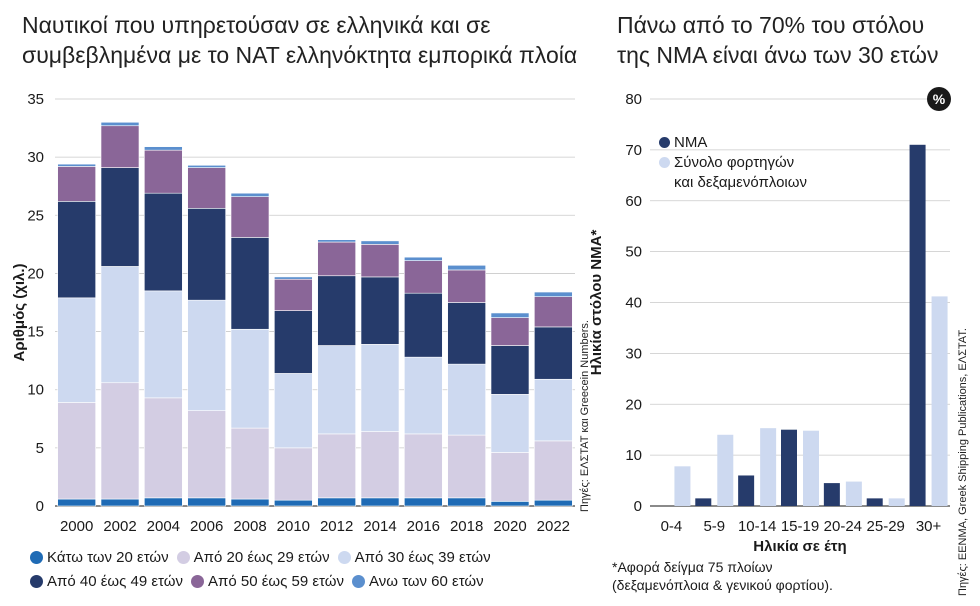  I want to click on legend-label: Από 50 έως 59 ετών, so click(275, 581).